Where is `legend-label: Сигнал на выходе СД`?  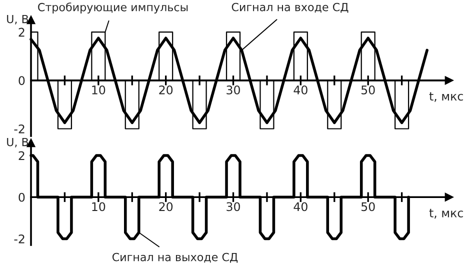
legend-label: Сигнал на выходе СД is located at coordinates (175, 257).